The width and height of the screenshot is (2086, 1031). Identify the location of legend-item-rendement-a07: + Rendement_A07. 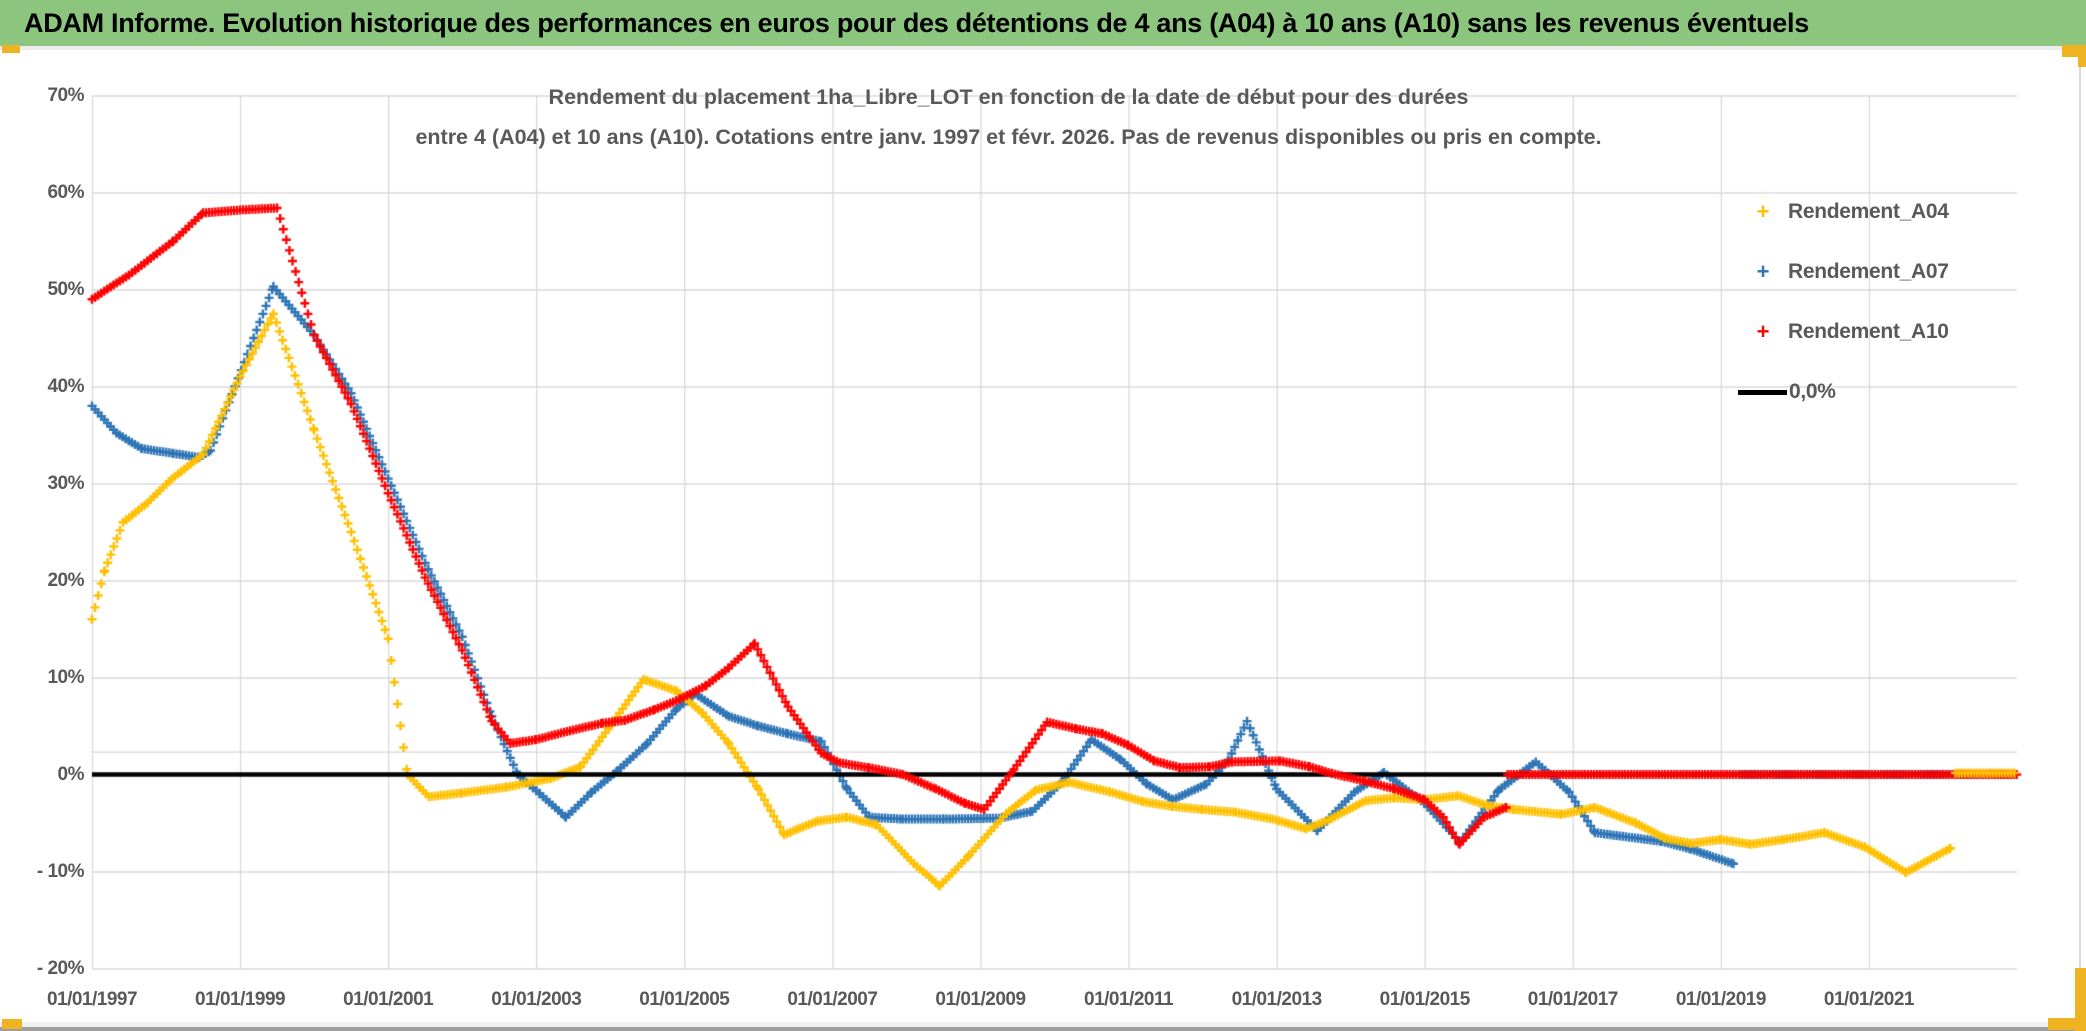
(1888, 272).